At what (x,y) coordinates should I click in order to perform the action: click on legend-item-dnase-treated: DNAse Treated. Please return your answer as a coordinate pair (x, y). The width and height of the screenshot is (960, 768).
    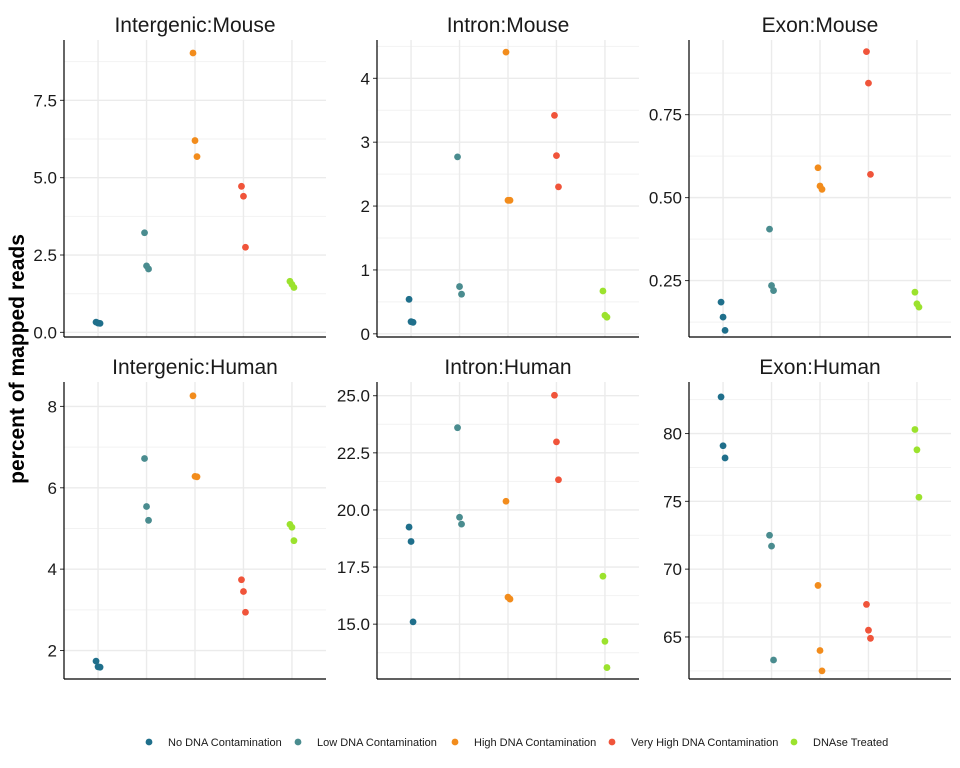
    Looking at the image, I should click on (839, 743).